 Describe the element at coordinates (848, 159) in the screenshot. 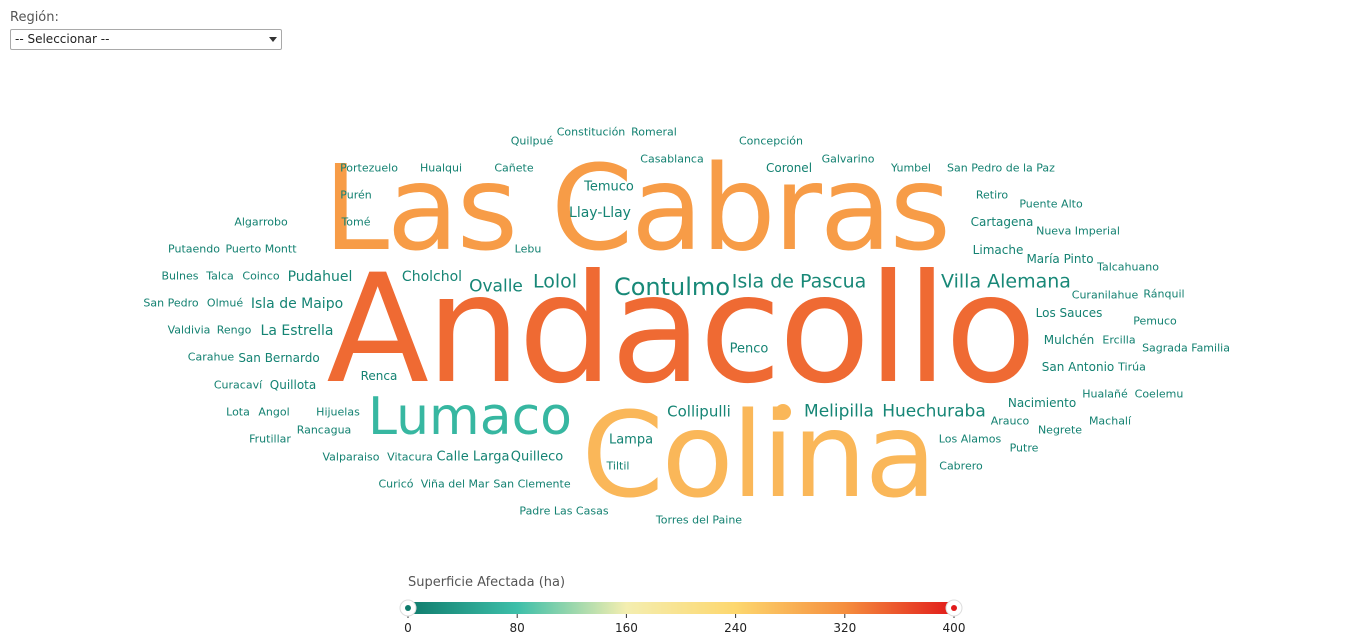

I see `word-galvarino: Galvarino` at that location.